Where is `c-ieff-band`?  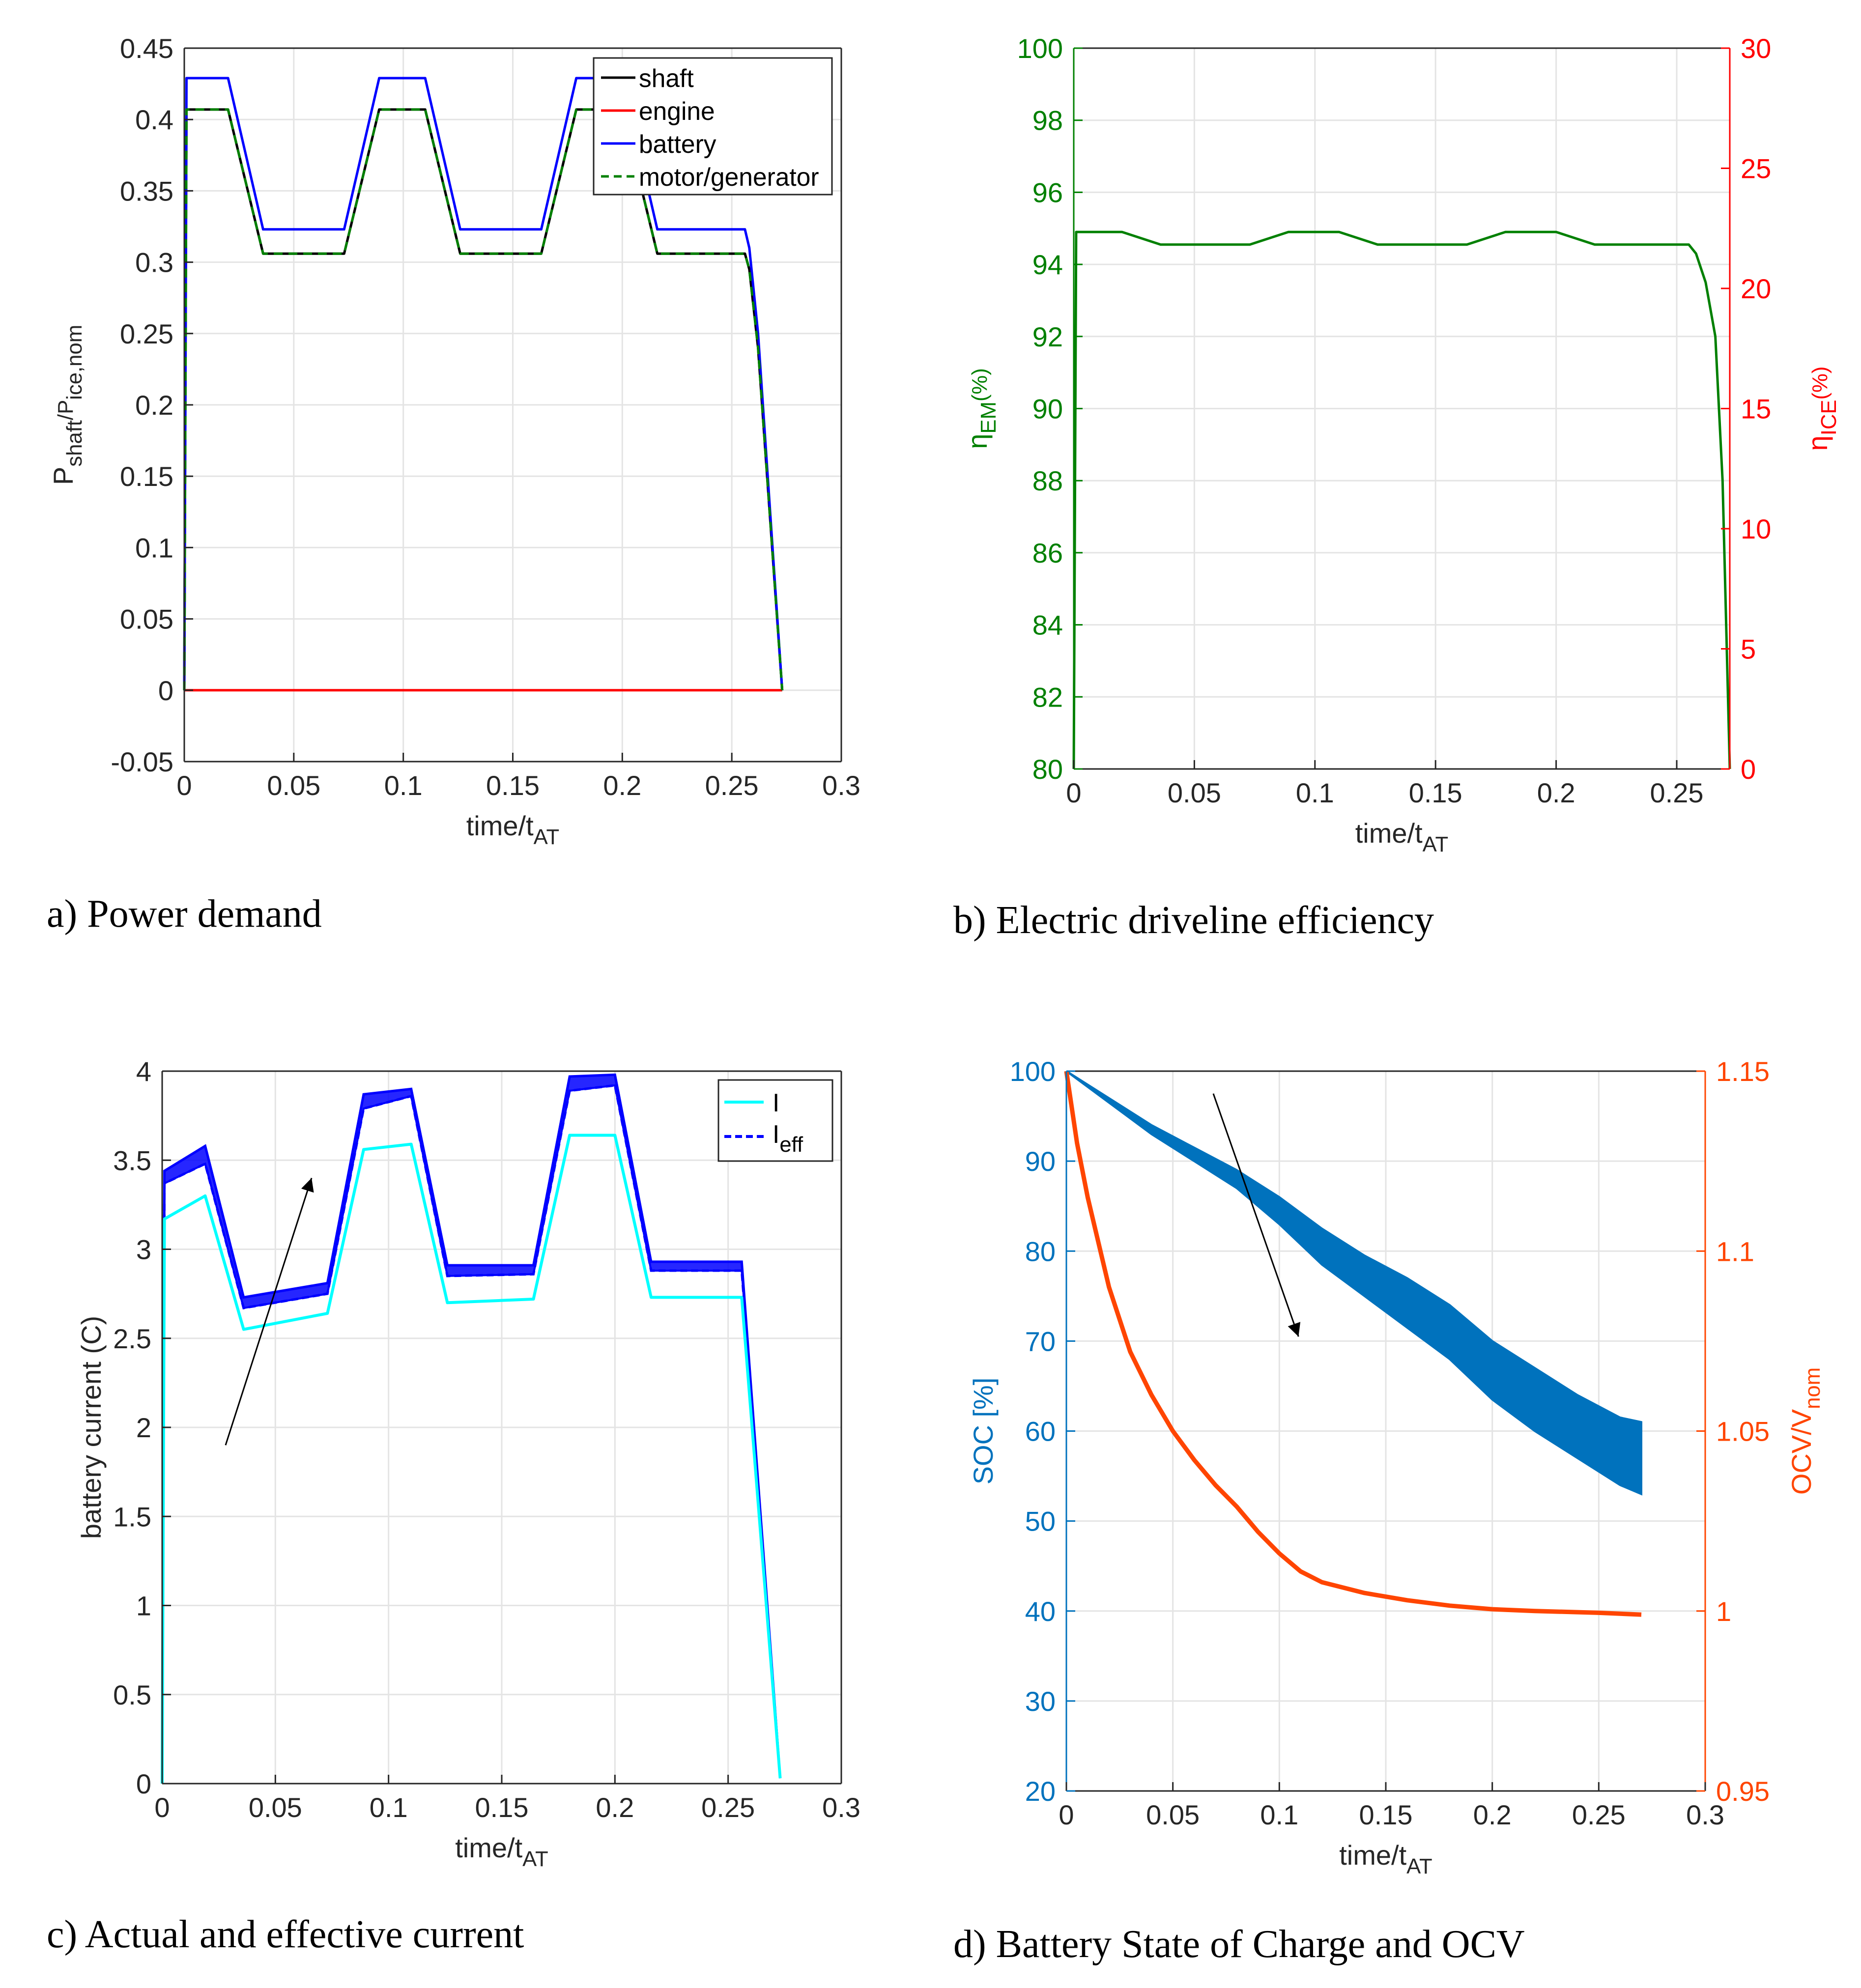
c-ieff-band is located at coordinates (471, 1429).